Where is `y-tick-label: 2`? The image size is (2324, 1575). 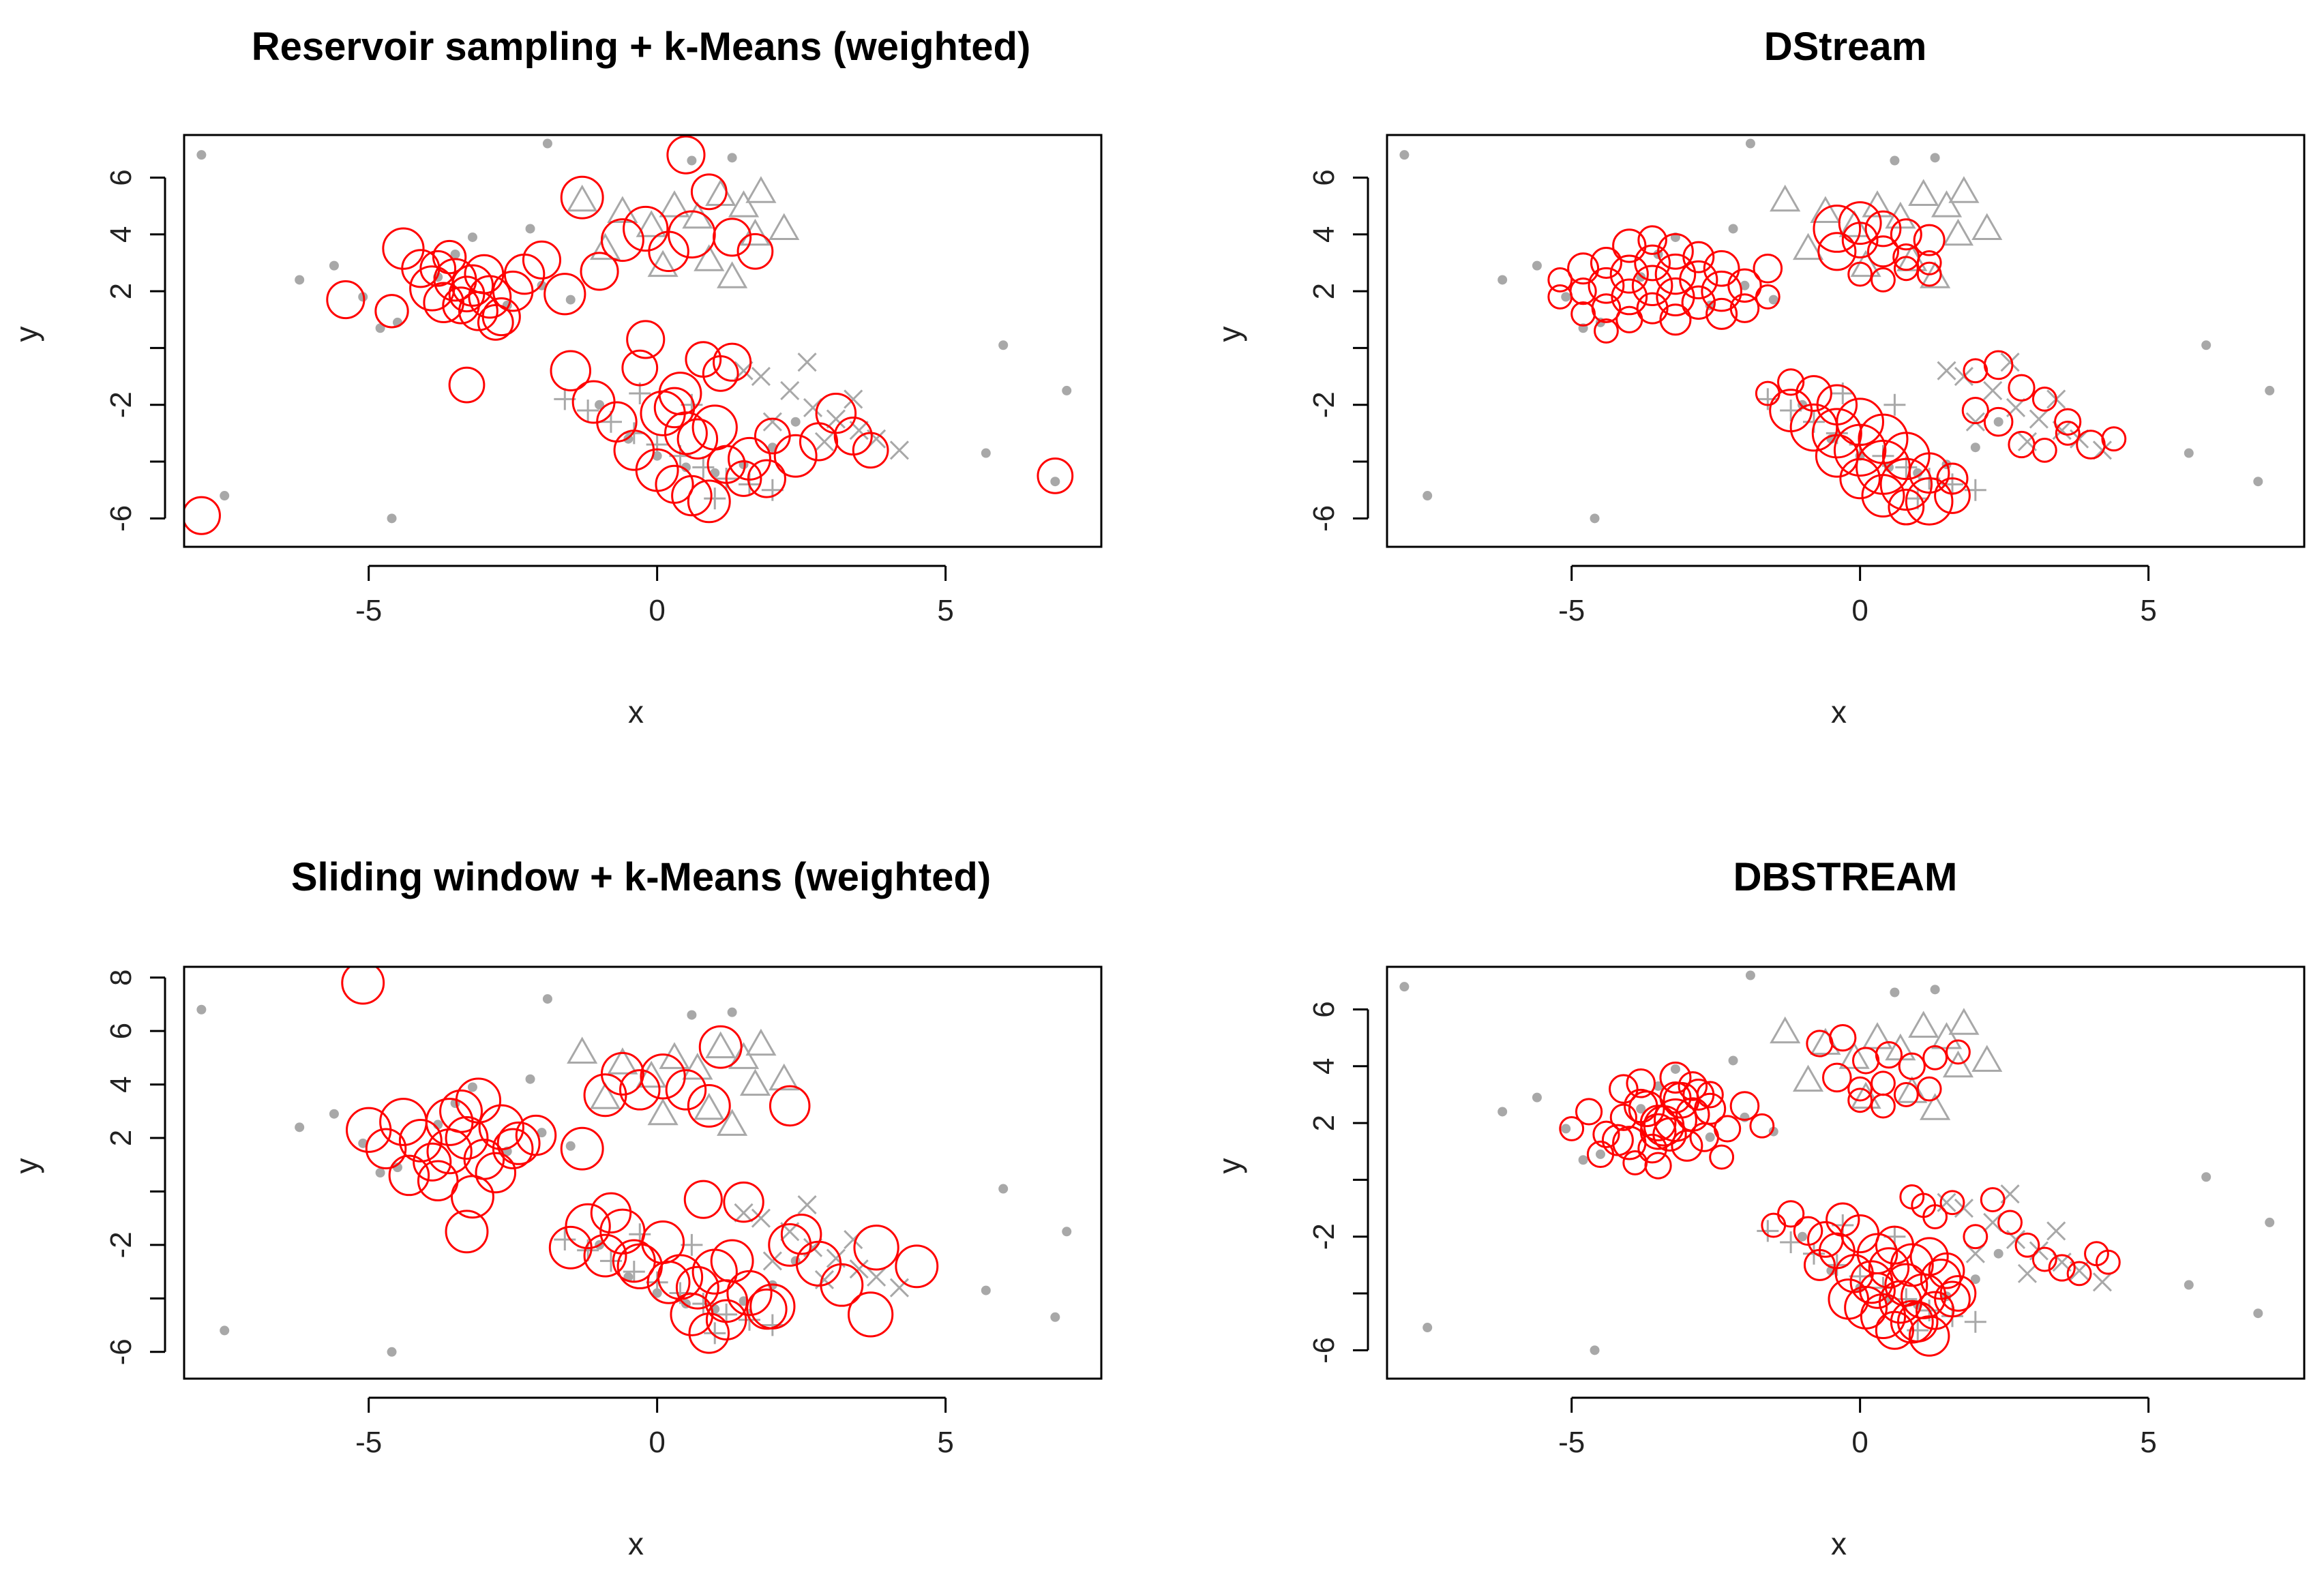 y-tick-label: 2 is located at coordinates (121, 1138).